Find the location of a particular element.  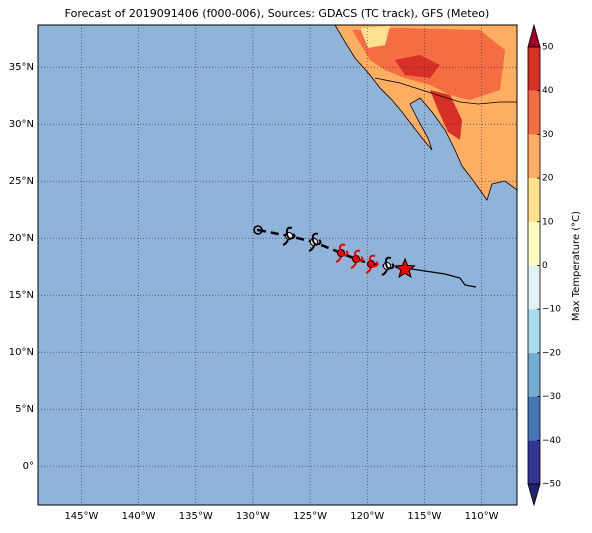

colorbar-tick-label: 20 is located at coordinates (548, 179).